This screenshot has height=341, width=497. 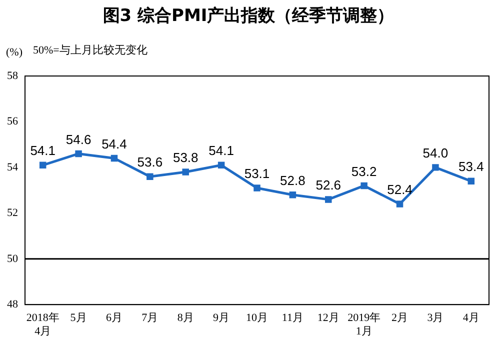 What do you see at coordinates (12, 76) in the screenshot?
I see `y-tick-label: 58` at bounding box center [12, 76].